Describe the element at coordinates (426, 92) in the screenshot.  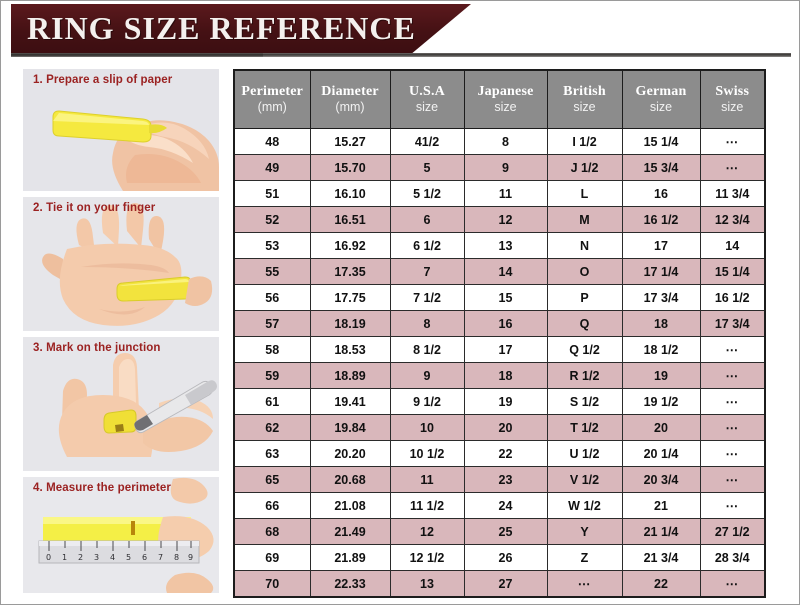
I see `column-header-usa-main: U.S.A` at that location.